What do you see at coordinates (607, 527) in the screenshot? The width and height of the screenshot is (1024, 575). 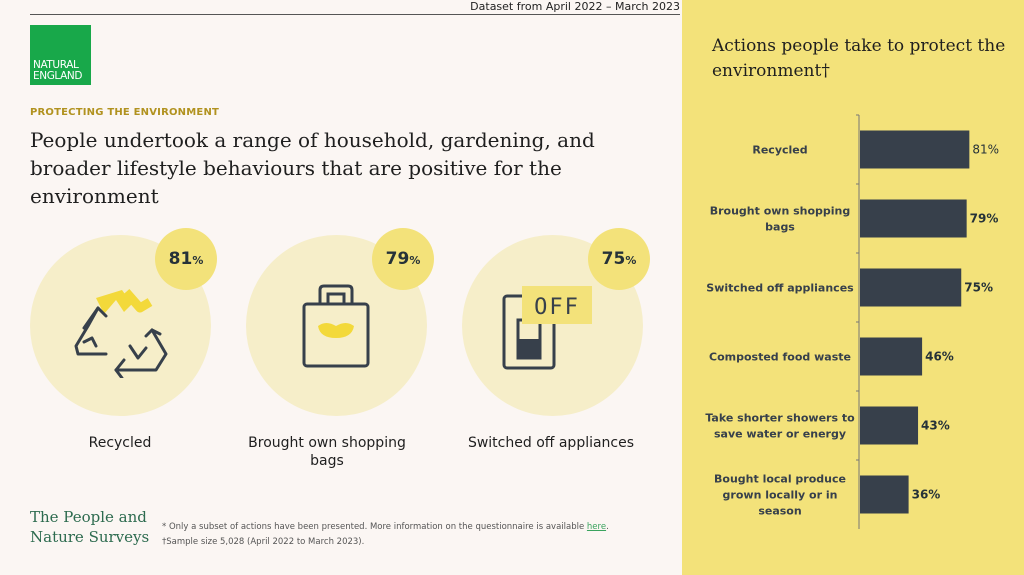 I see `footnote-text-end: .` at bounding box center [607, 527].